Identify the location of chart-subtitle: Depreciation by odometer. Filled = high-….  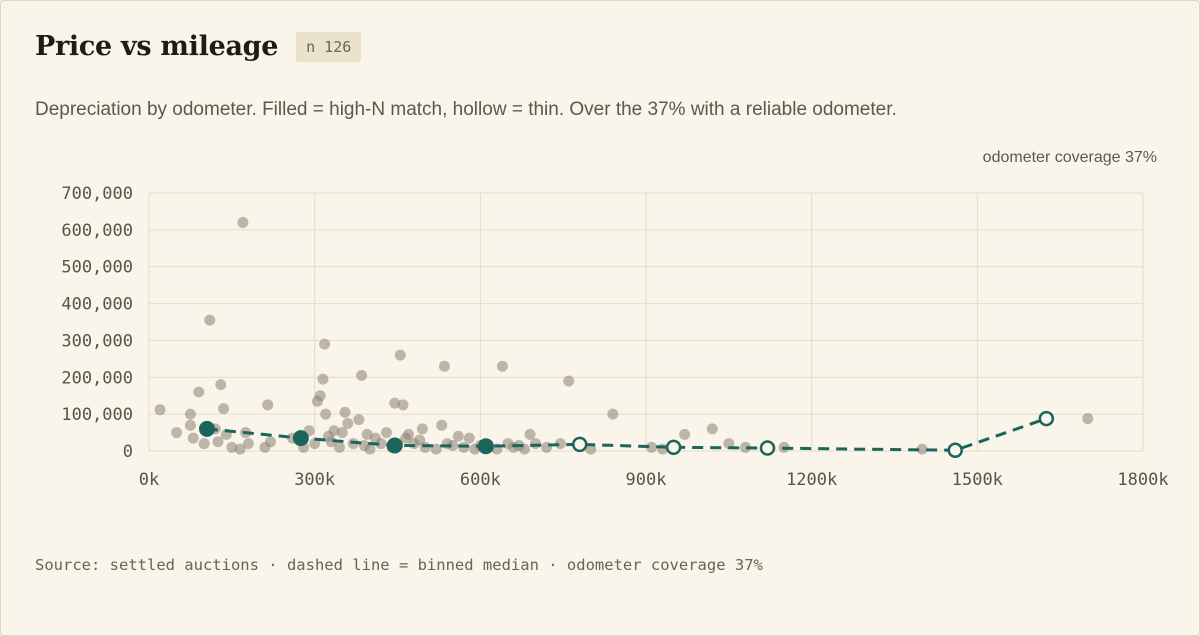
(466, 109).